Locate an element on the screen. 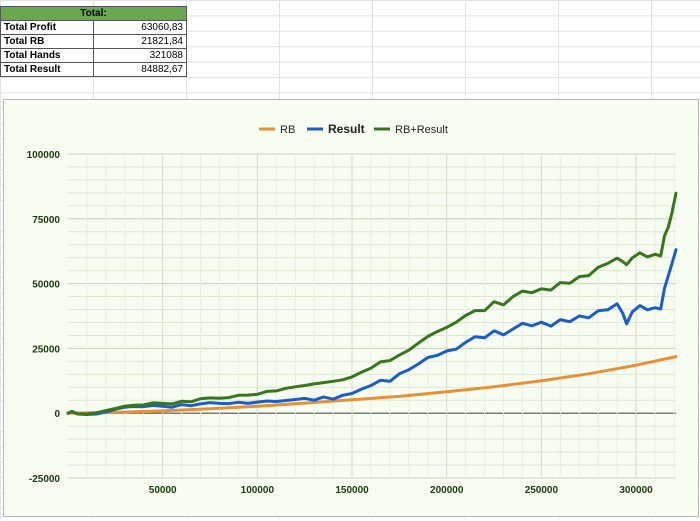  summary-row-profit: Total Profit 63060,83 is located at coordinates (93, 27).